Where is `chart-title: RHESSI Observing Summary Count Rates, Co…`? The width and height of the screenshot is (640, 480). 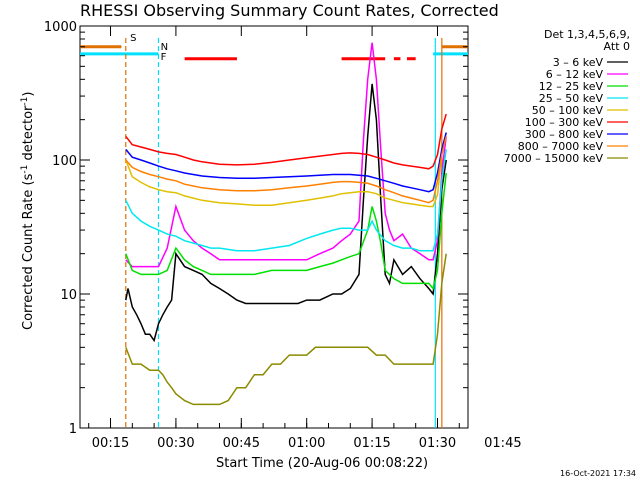 chart-title: RHESSI Observing Summary Count Rates, Co… is located at coordinates (289, 10).